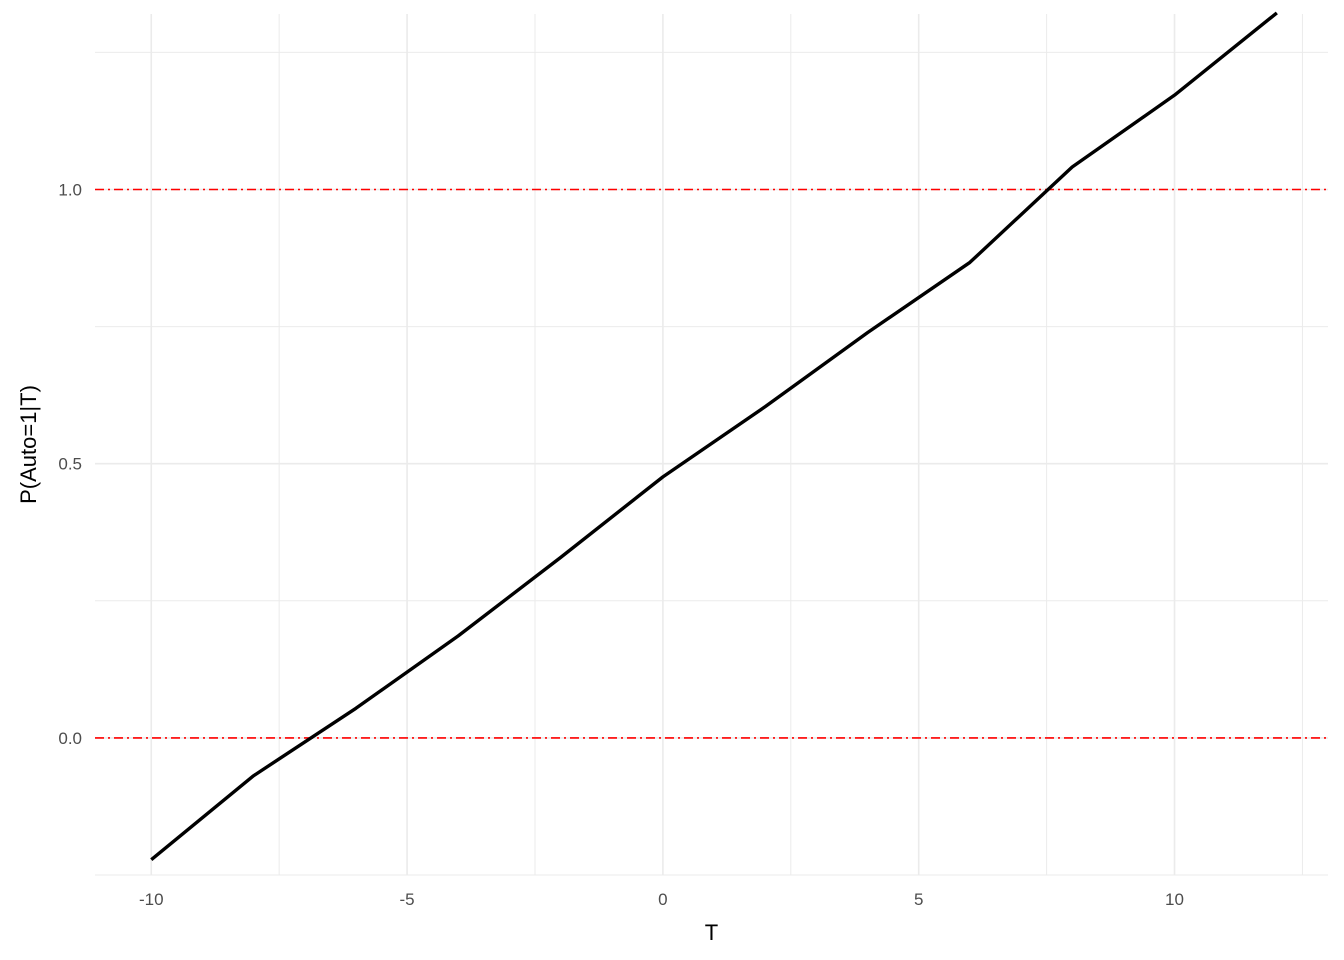  I want to click on y-tick-label: 0.5, so click(70, 464).